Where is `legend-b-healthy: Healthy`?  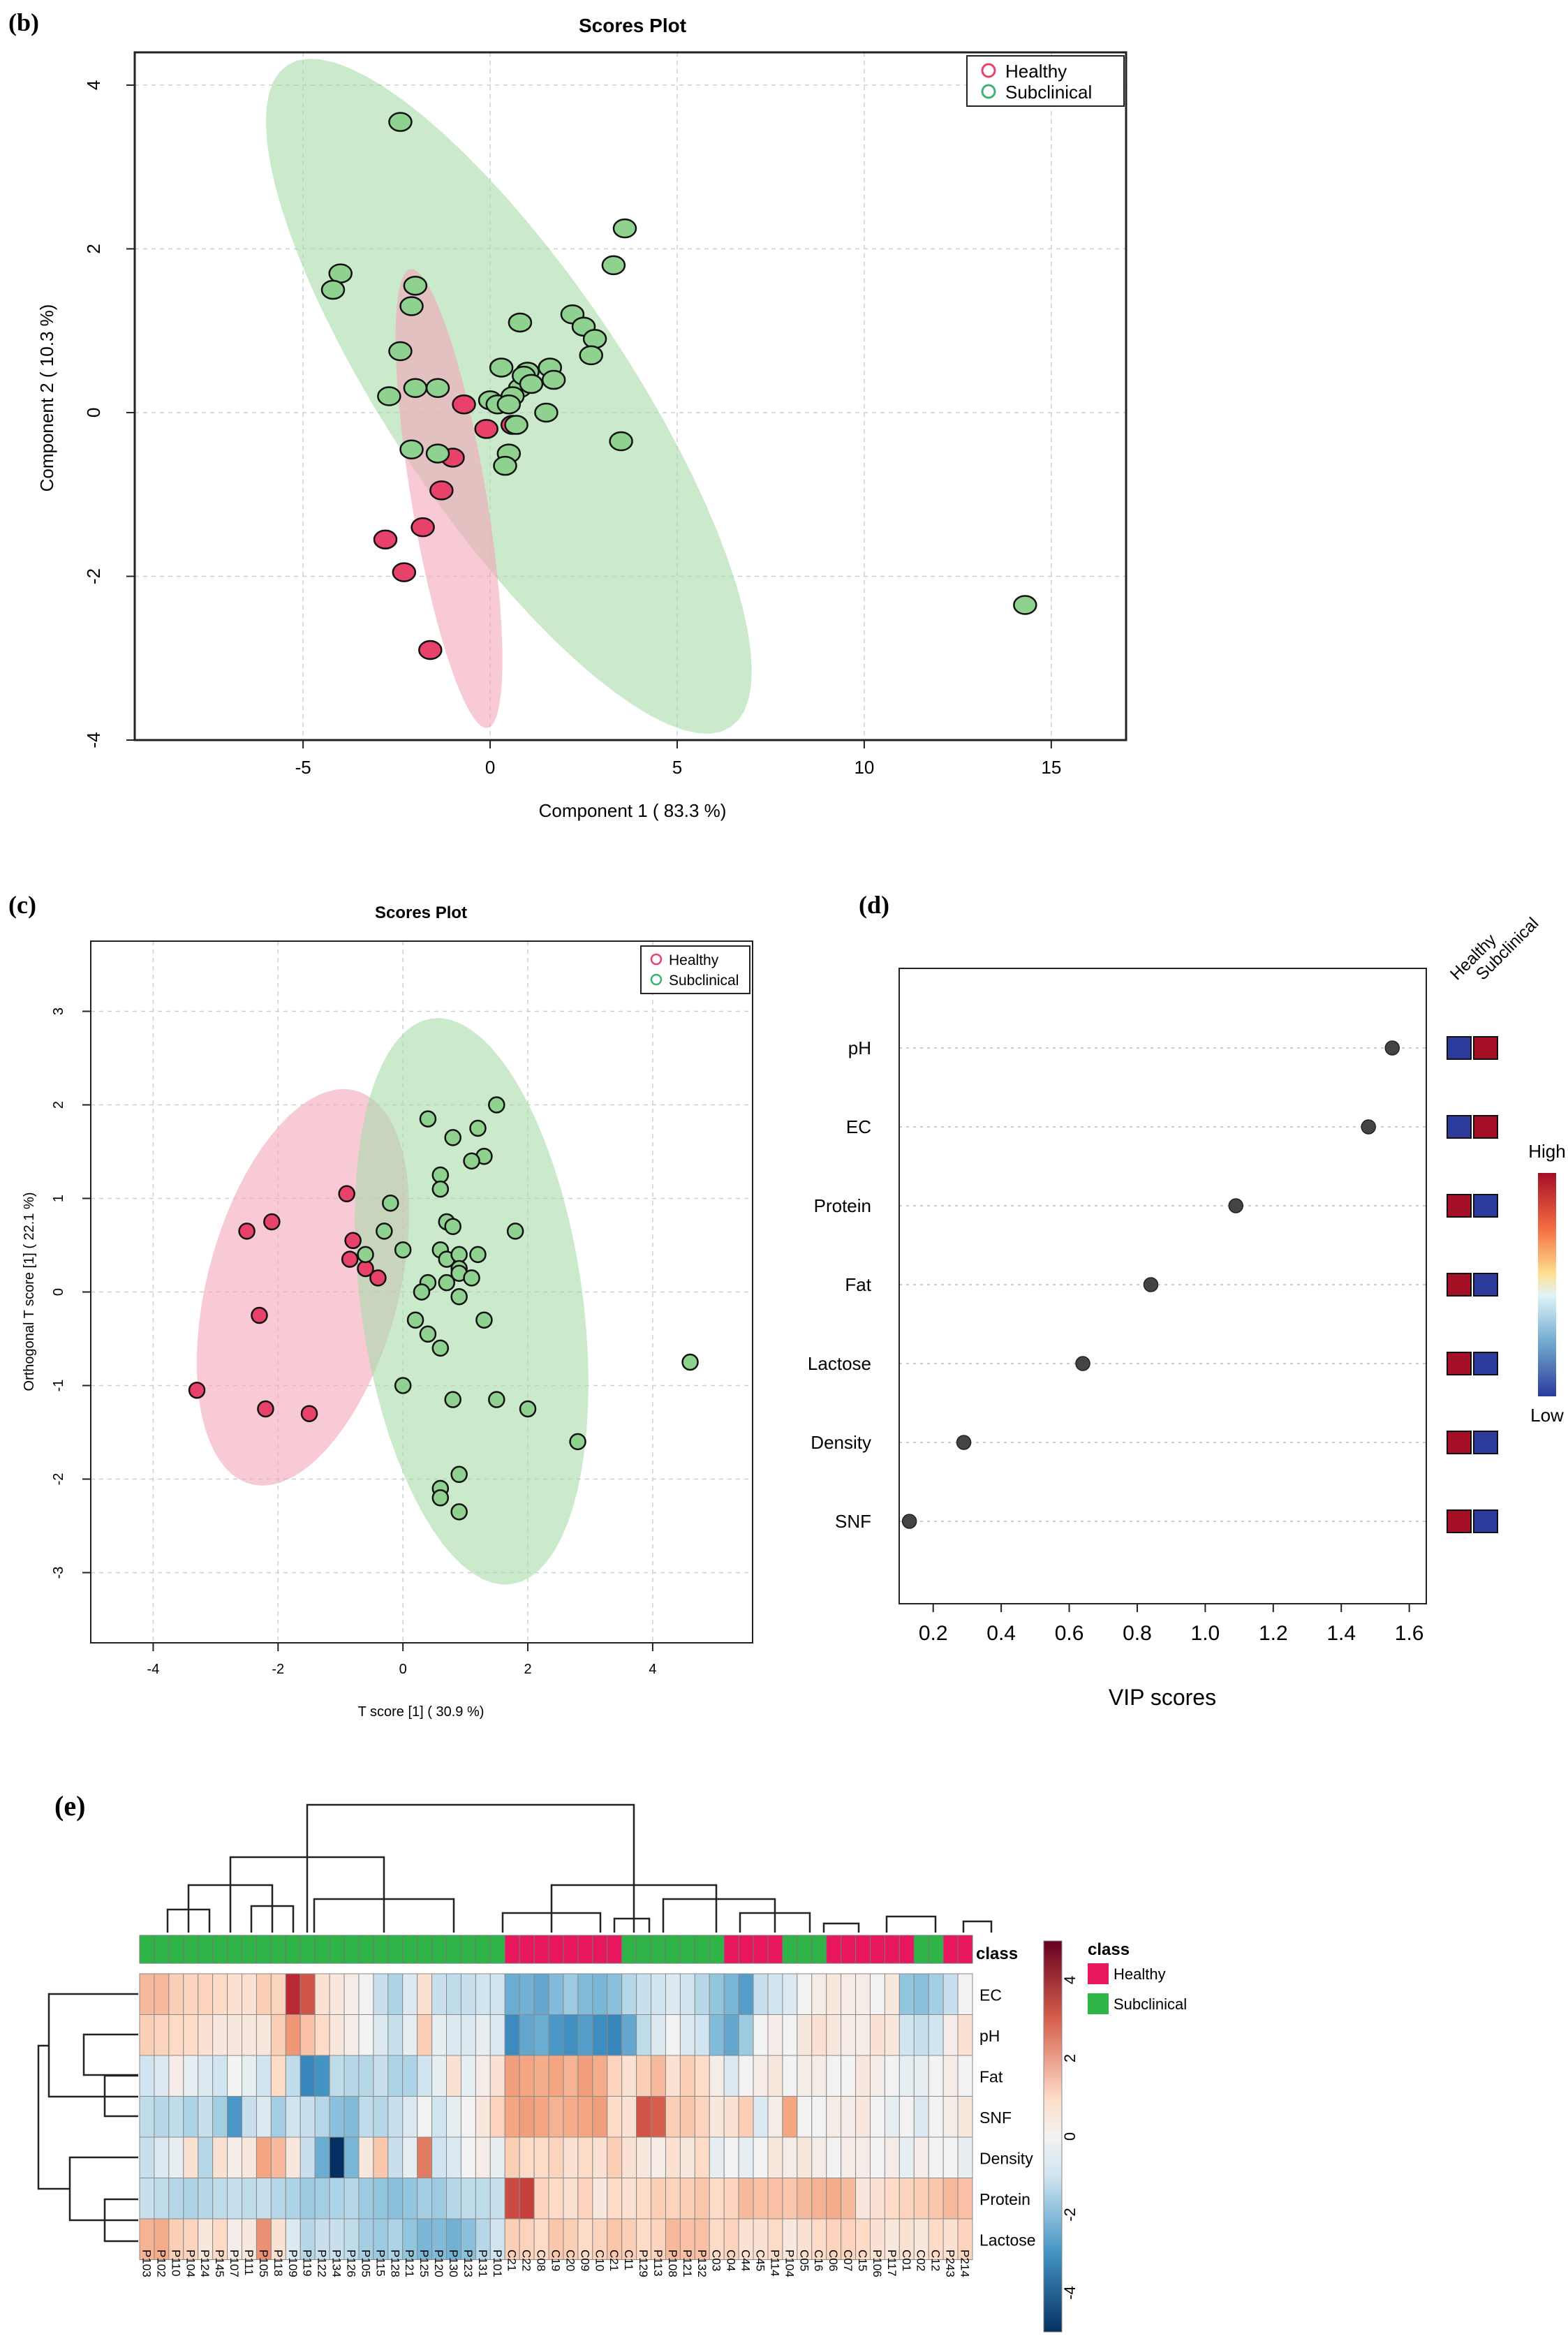 legend-b-healthy: Healthy is located at coordinates (1036, 71).